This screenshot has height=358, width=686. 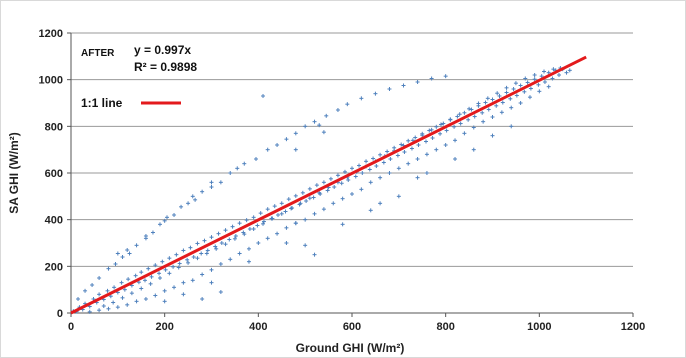 I want to click on x-tick-label-4: 800, so click(x=445, y=327).